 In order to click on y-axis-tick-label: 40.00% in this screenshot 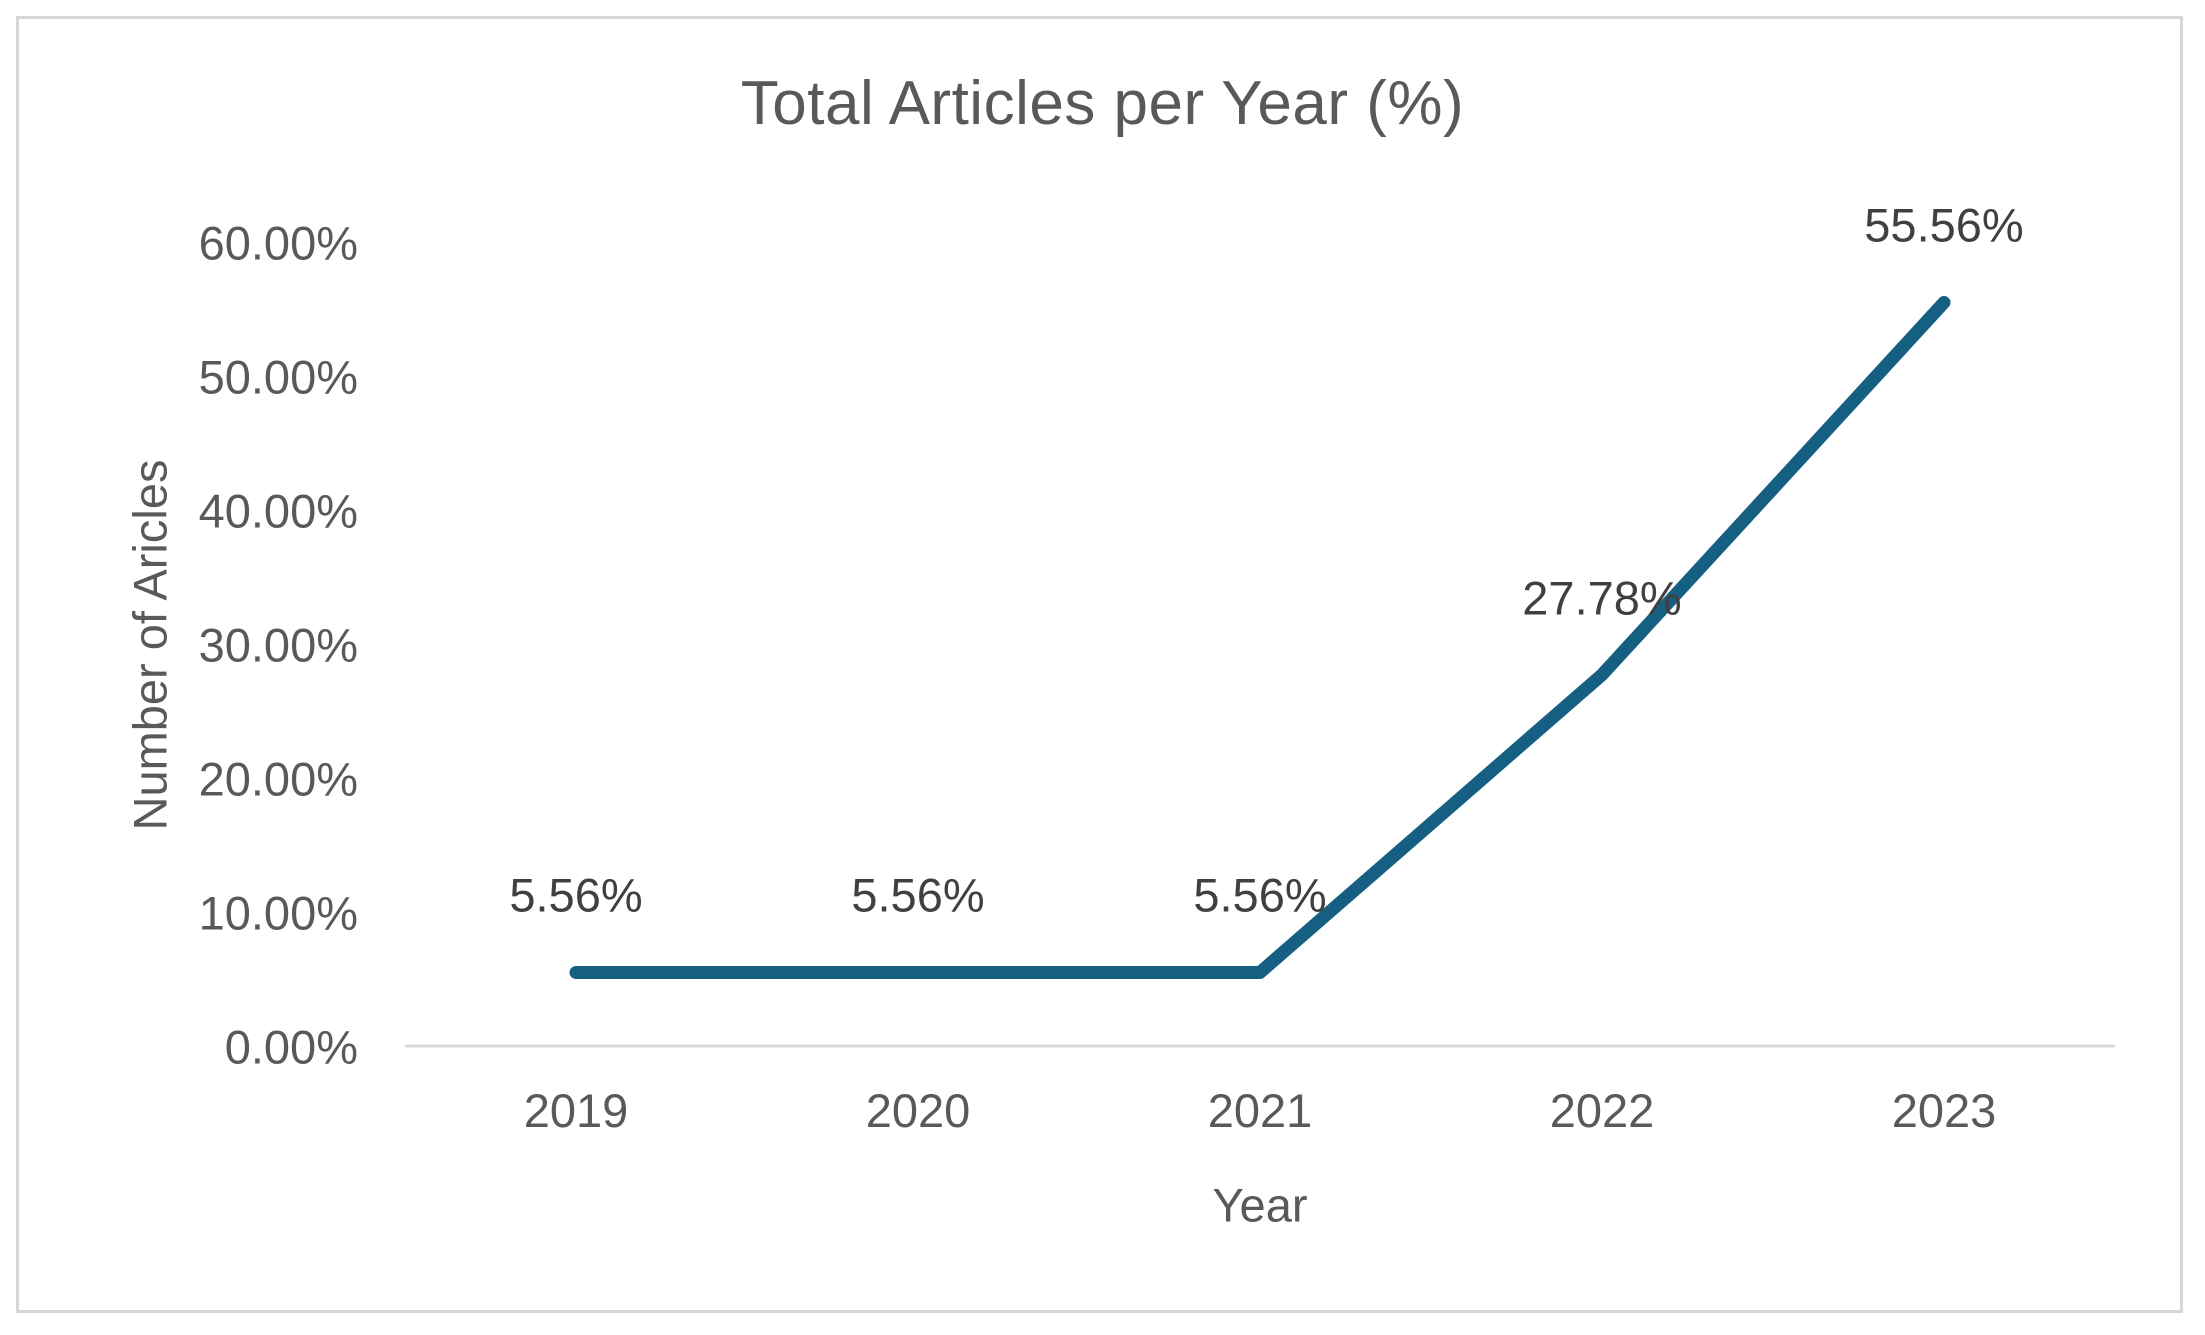, I will do `click(278, 511)`.